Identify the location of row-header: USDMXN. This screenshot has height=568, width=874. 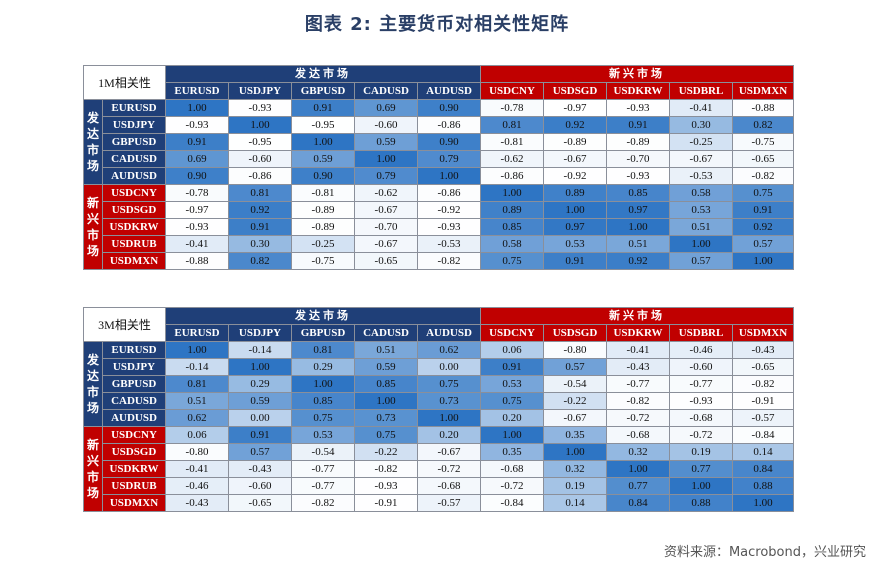
(134, 261).